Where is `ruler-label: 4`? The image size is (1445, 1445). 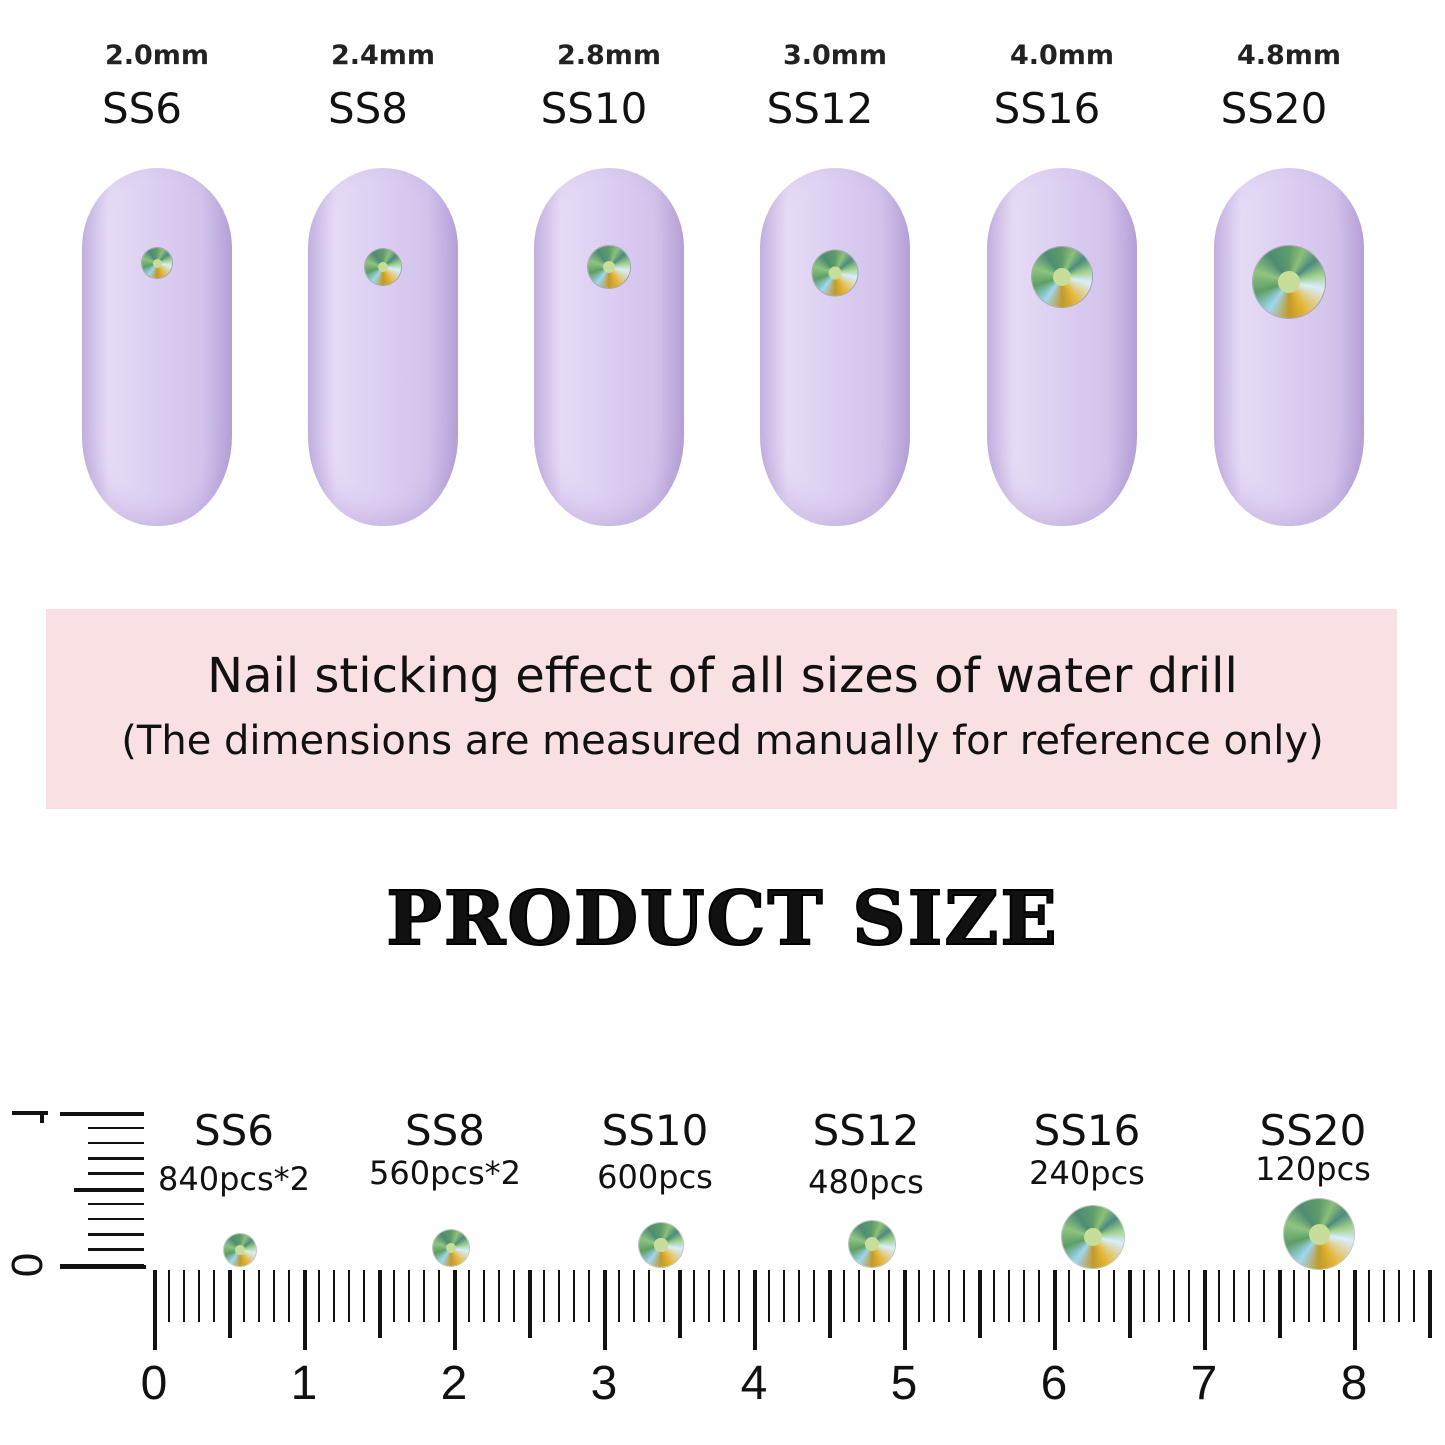
ruler-label: 4 is located at coordinates (754, 1383).